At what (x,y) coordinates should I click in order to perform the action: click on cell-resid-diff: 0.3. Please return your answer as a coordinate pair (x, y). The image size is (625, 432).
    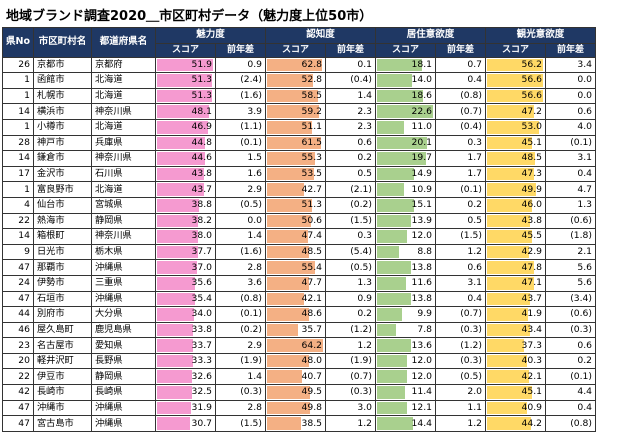
    Looking at the image, I should click on (460, 143).